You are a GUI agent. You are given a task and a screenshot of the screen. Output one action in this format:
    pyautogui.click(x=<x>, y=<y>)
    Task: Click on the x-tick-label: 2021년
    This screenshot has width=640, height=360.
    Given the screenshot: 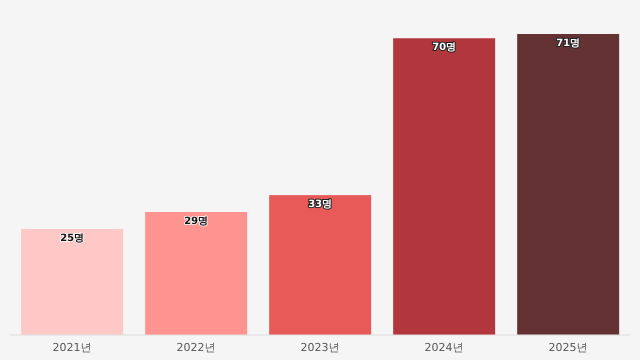 What is the action you would take?
    pyautogui.click(x=72, y=347)
    